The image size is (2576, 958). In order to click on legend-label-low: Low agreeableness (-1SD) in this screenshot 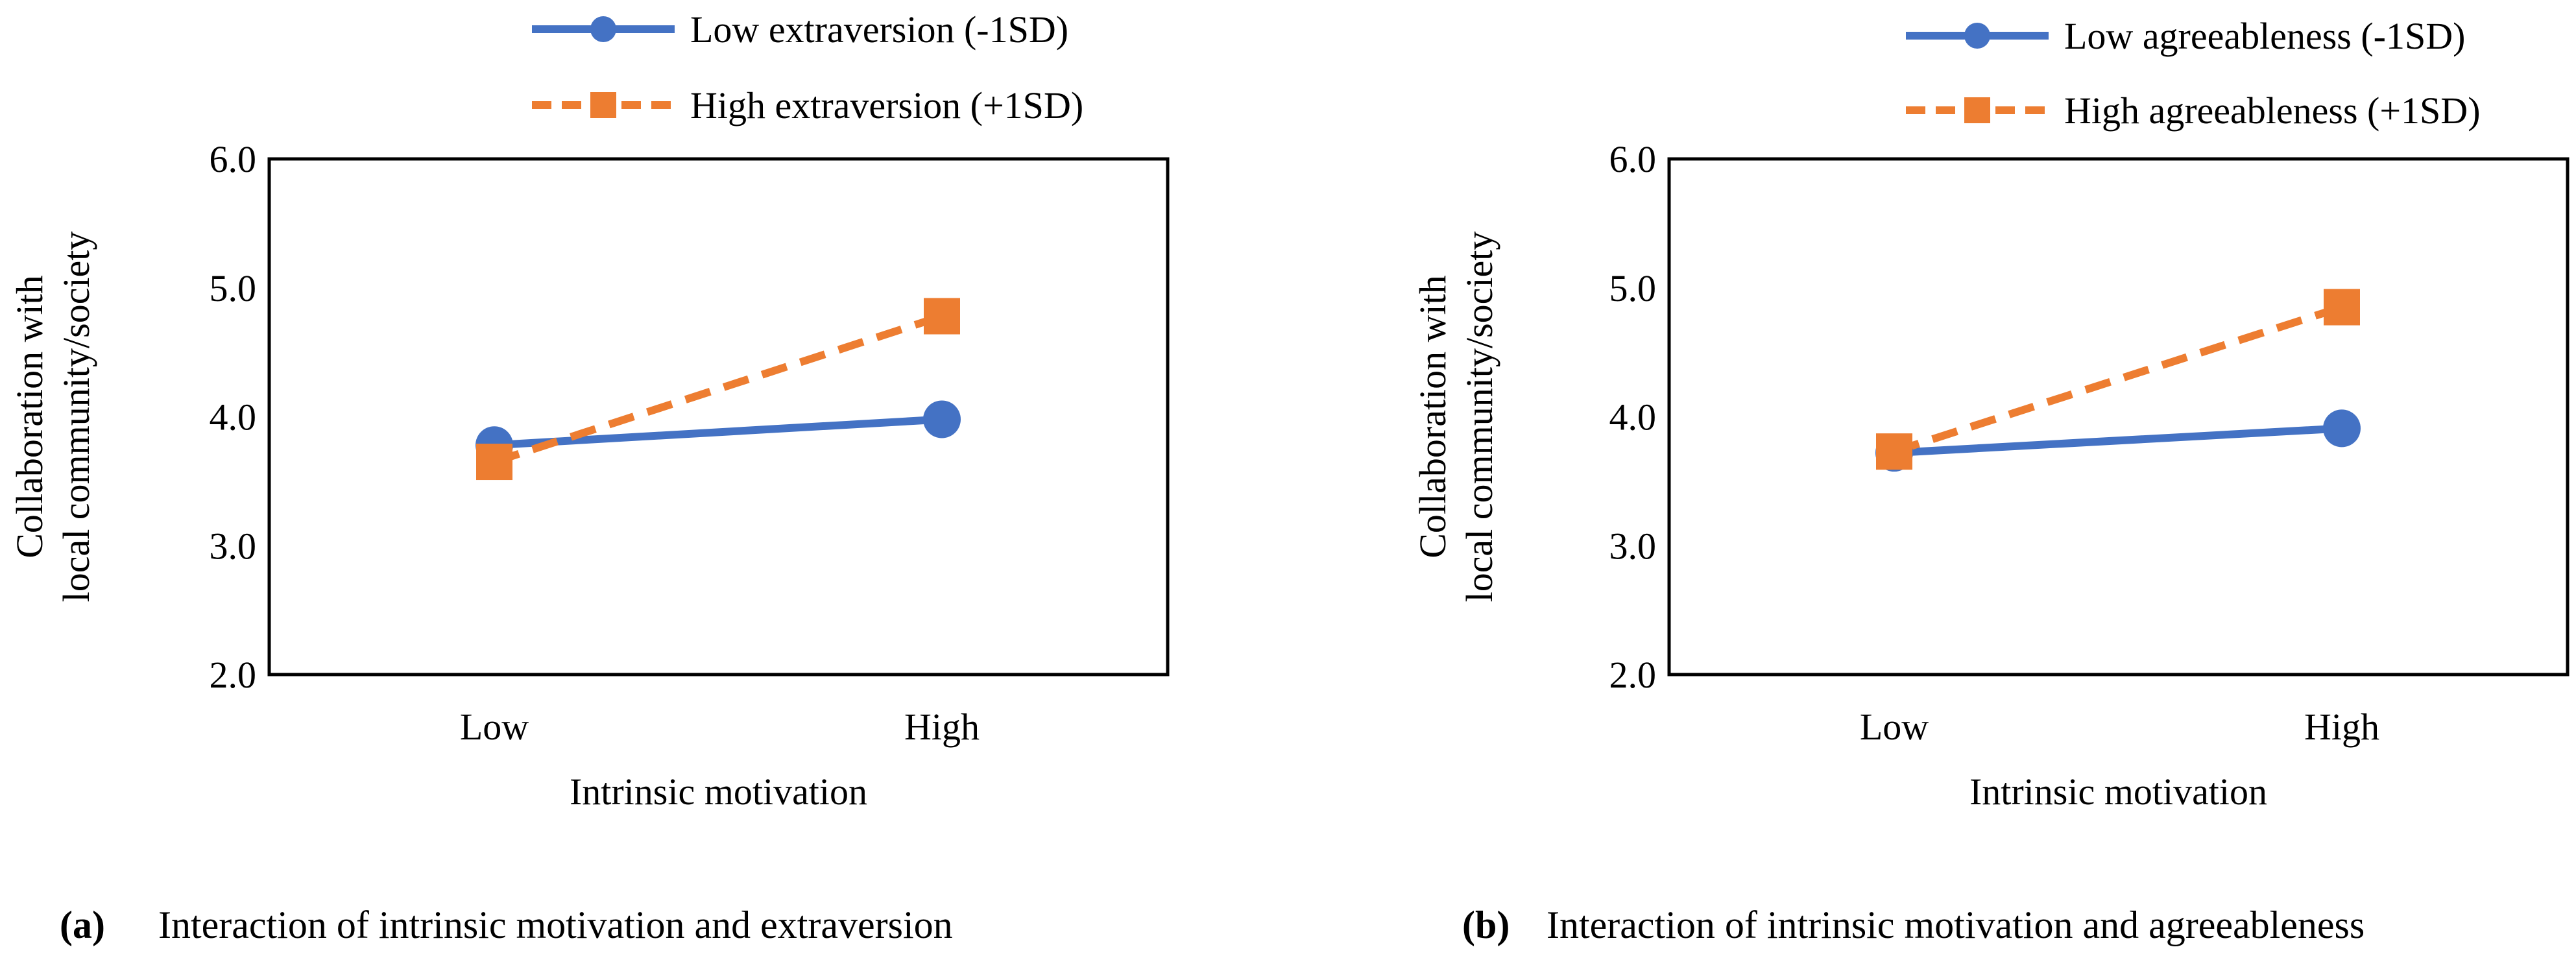, I will do `click(2264, 36)`.